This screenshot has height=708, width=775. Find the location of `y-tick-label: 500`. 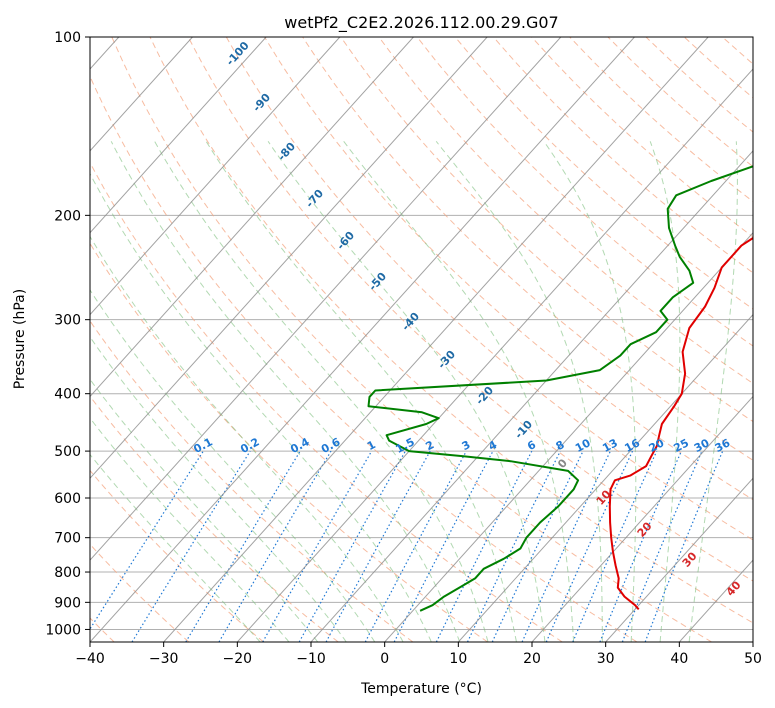

y-tick-label: 500 is located at coordinates (67, 452).